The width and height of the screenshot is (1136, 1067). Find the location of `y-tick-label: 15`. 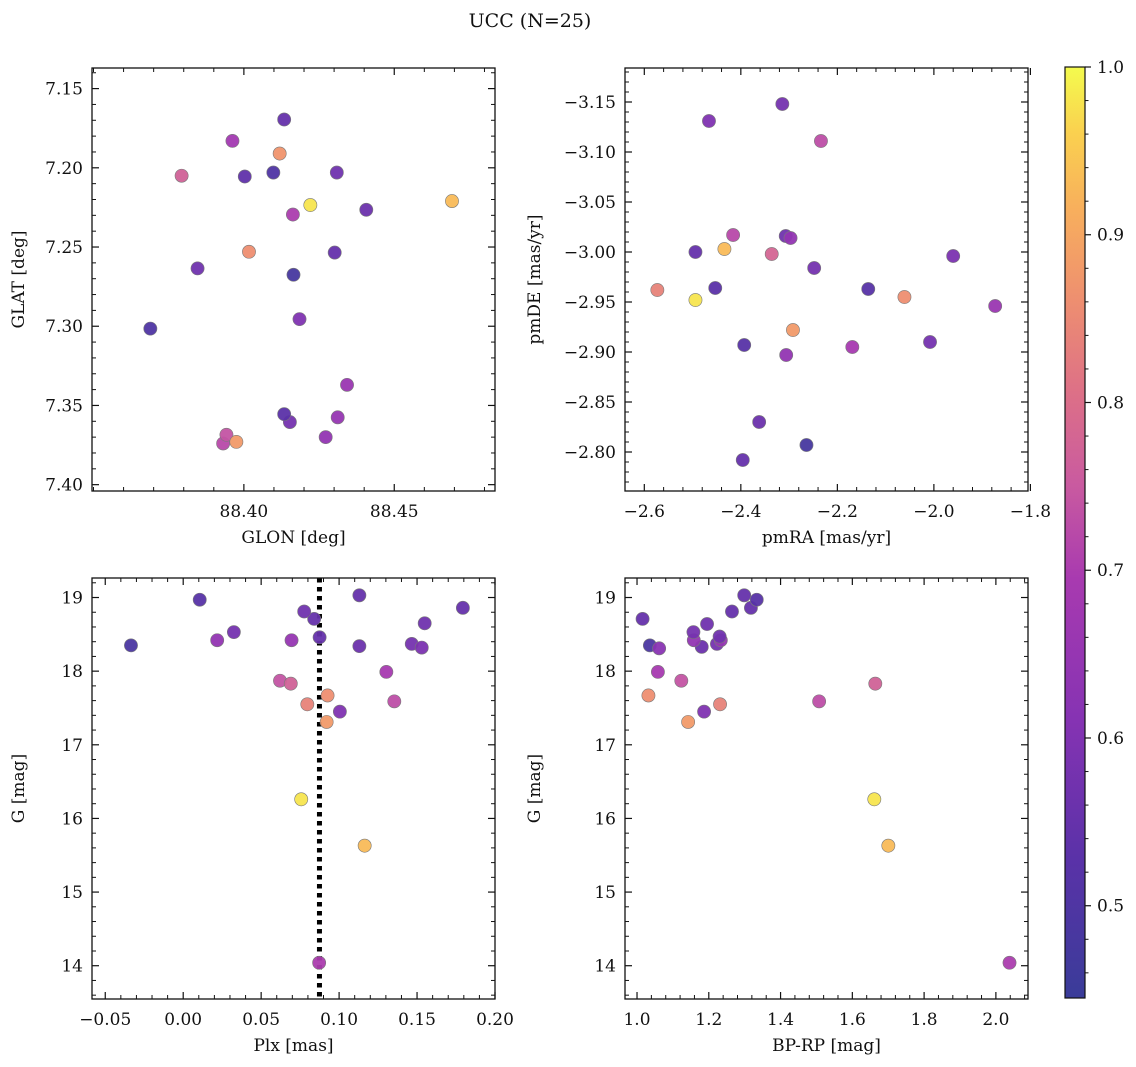

y-tick-label: 15 is located at coordinates (605, 893).